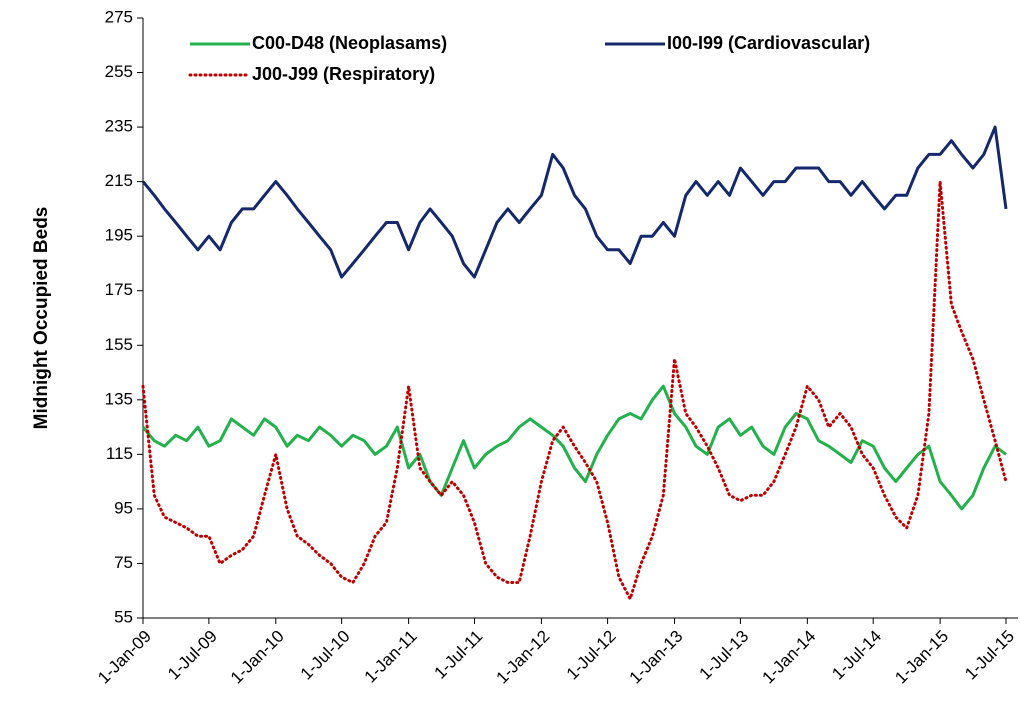 Image resolution: width=1020 pixels, height=723 pixels. I want to click on x-tick-label: 1-Jul-09, so click(192, 655).